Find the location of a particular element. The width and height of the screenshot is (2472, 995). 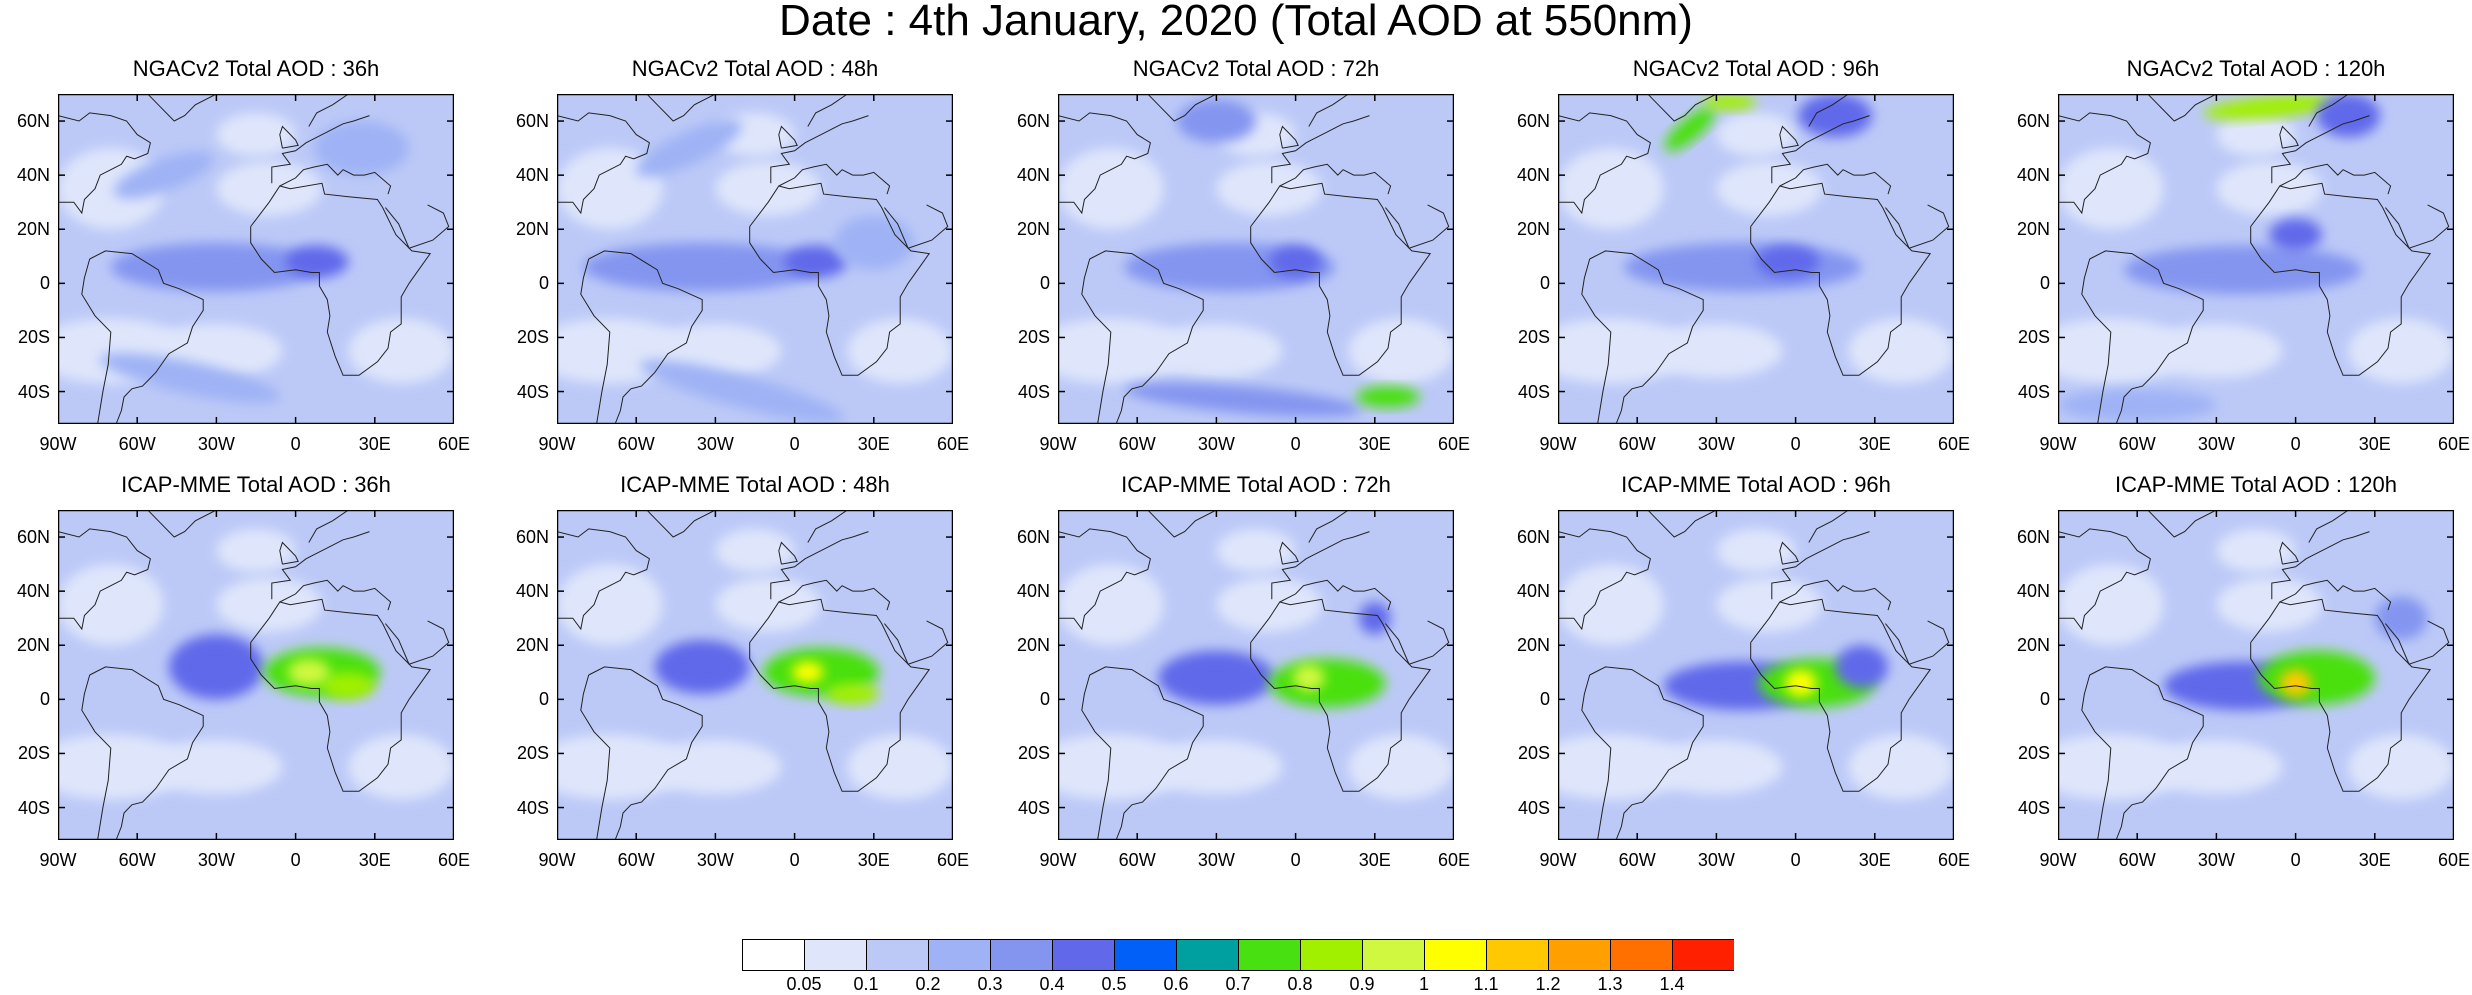

panel-title: NGACv2 Total AOD : 96h is located at coordinates (1756, 68).